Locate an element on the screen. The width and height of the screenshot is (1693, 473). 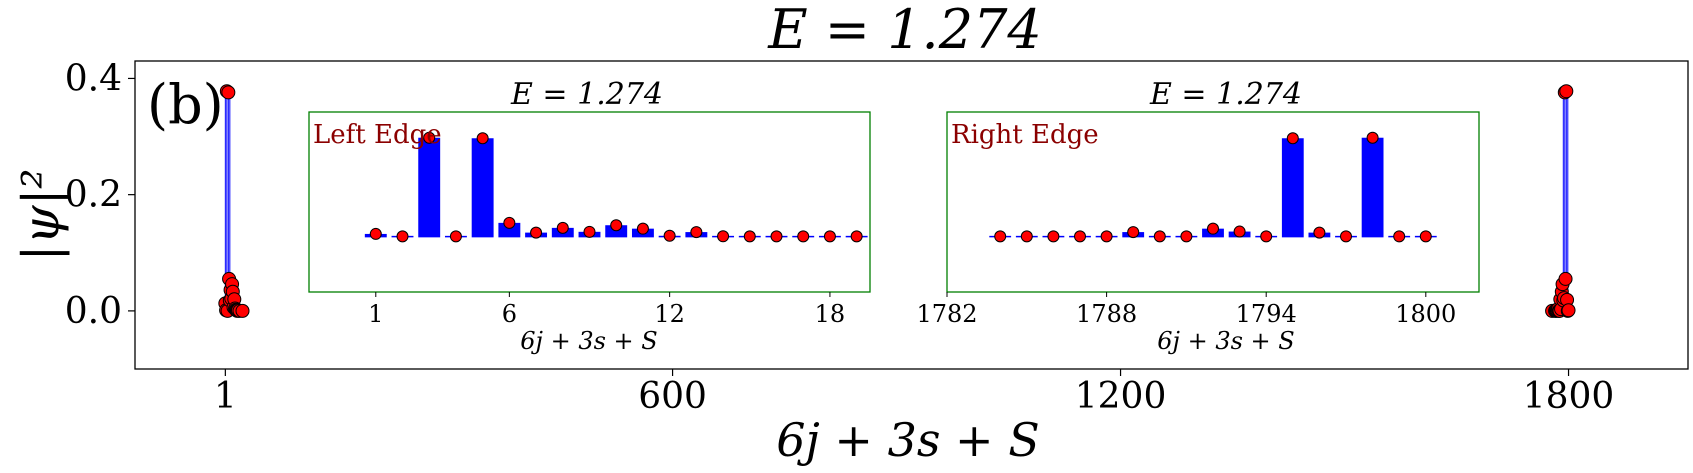
inset-x-tick-label: 1 is located at coordinates (375, 314).